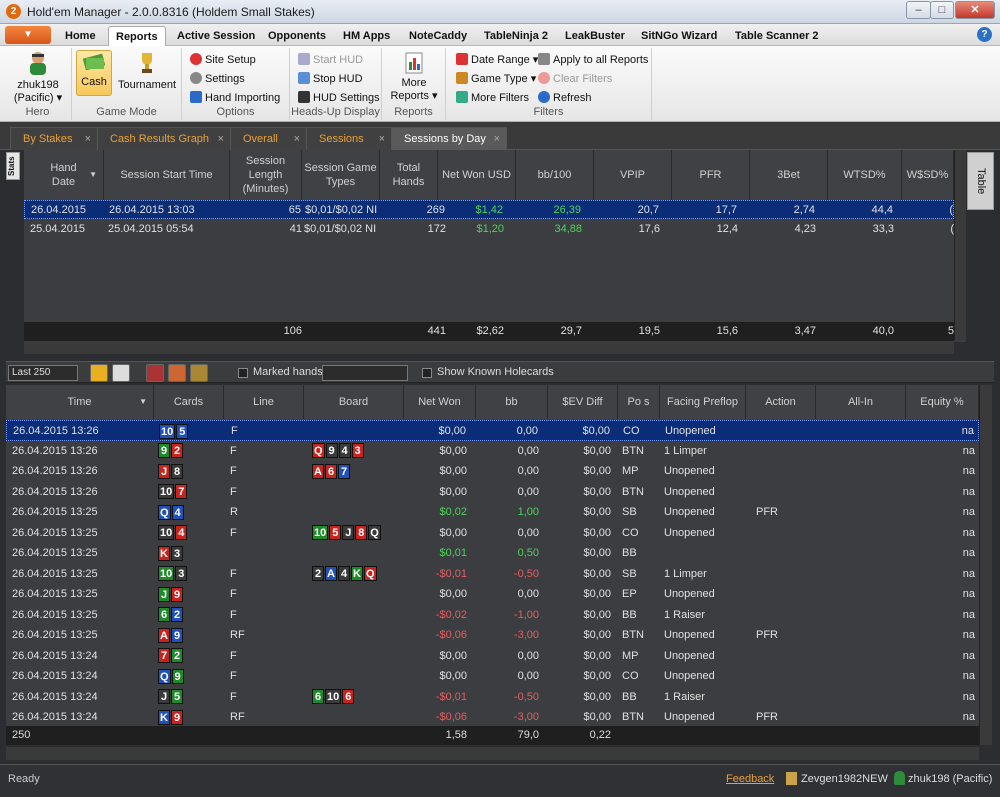  I want to click on stats-side-tab: Stats, so click(13, 166).